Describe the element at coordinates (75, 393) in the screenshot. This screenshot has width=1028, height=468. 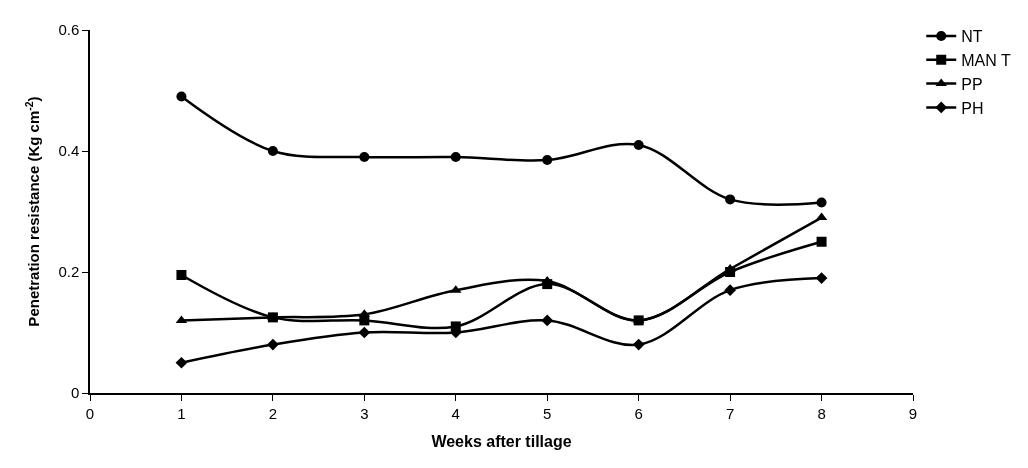
I see `y-tick-label: 0` at that location.